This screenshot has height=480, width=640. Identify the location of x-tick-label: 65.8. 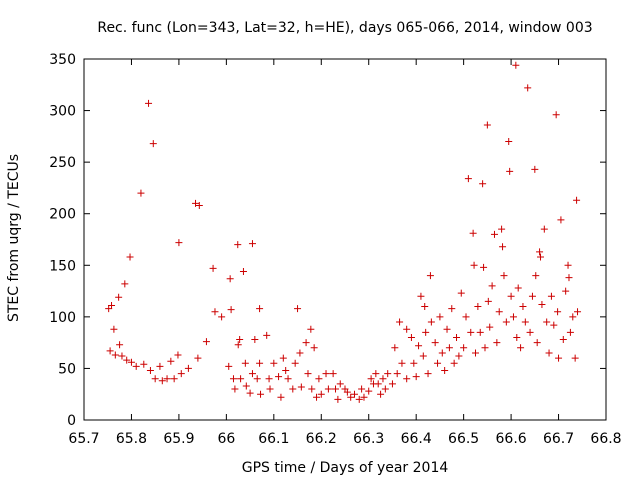
(131, 439).